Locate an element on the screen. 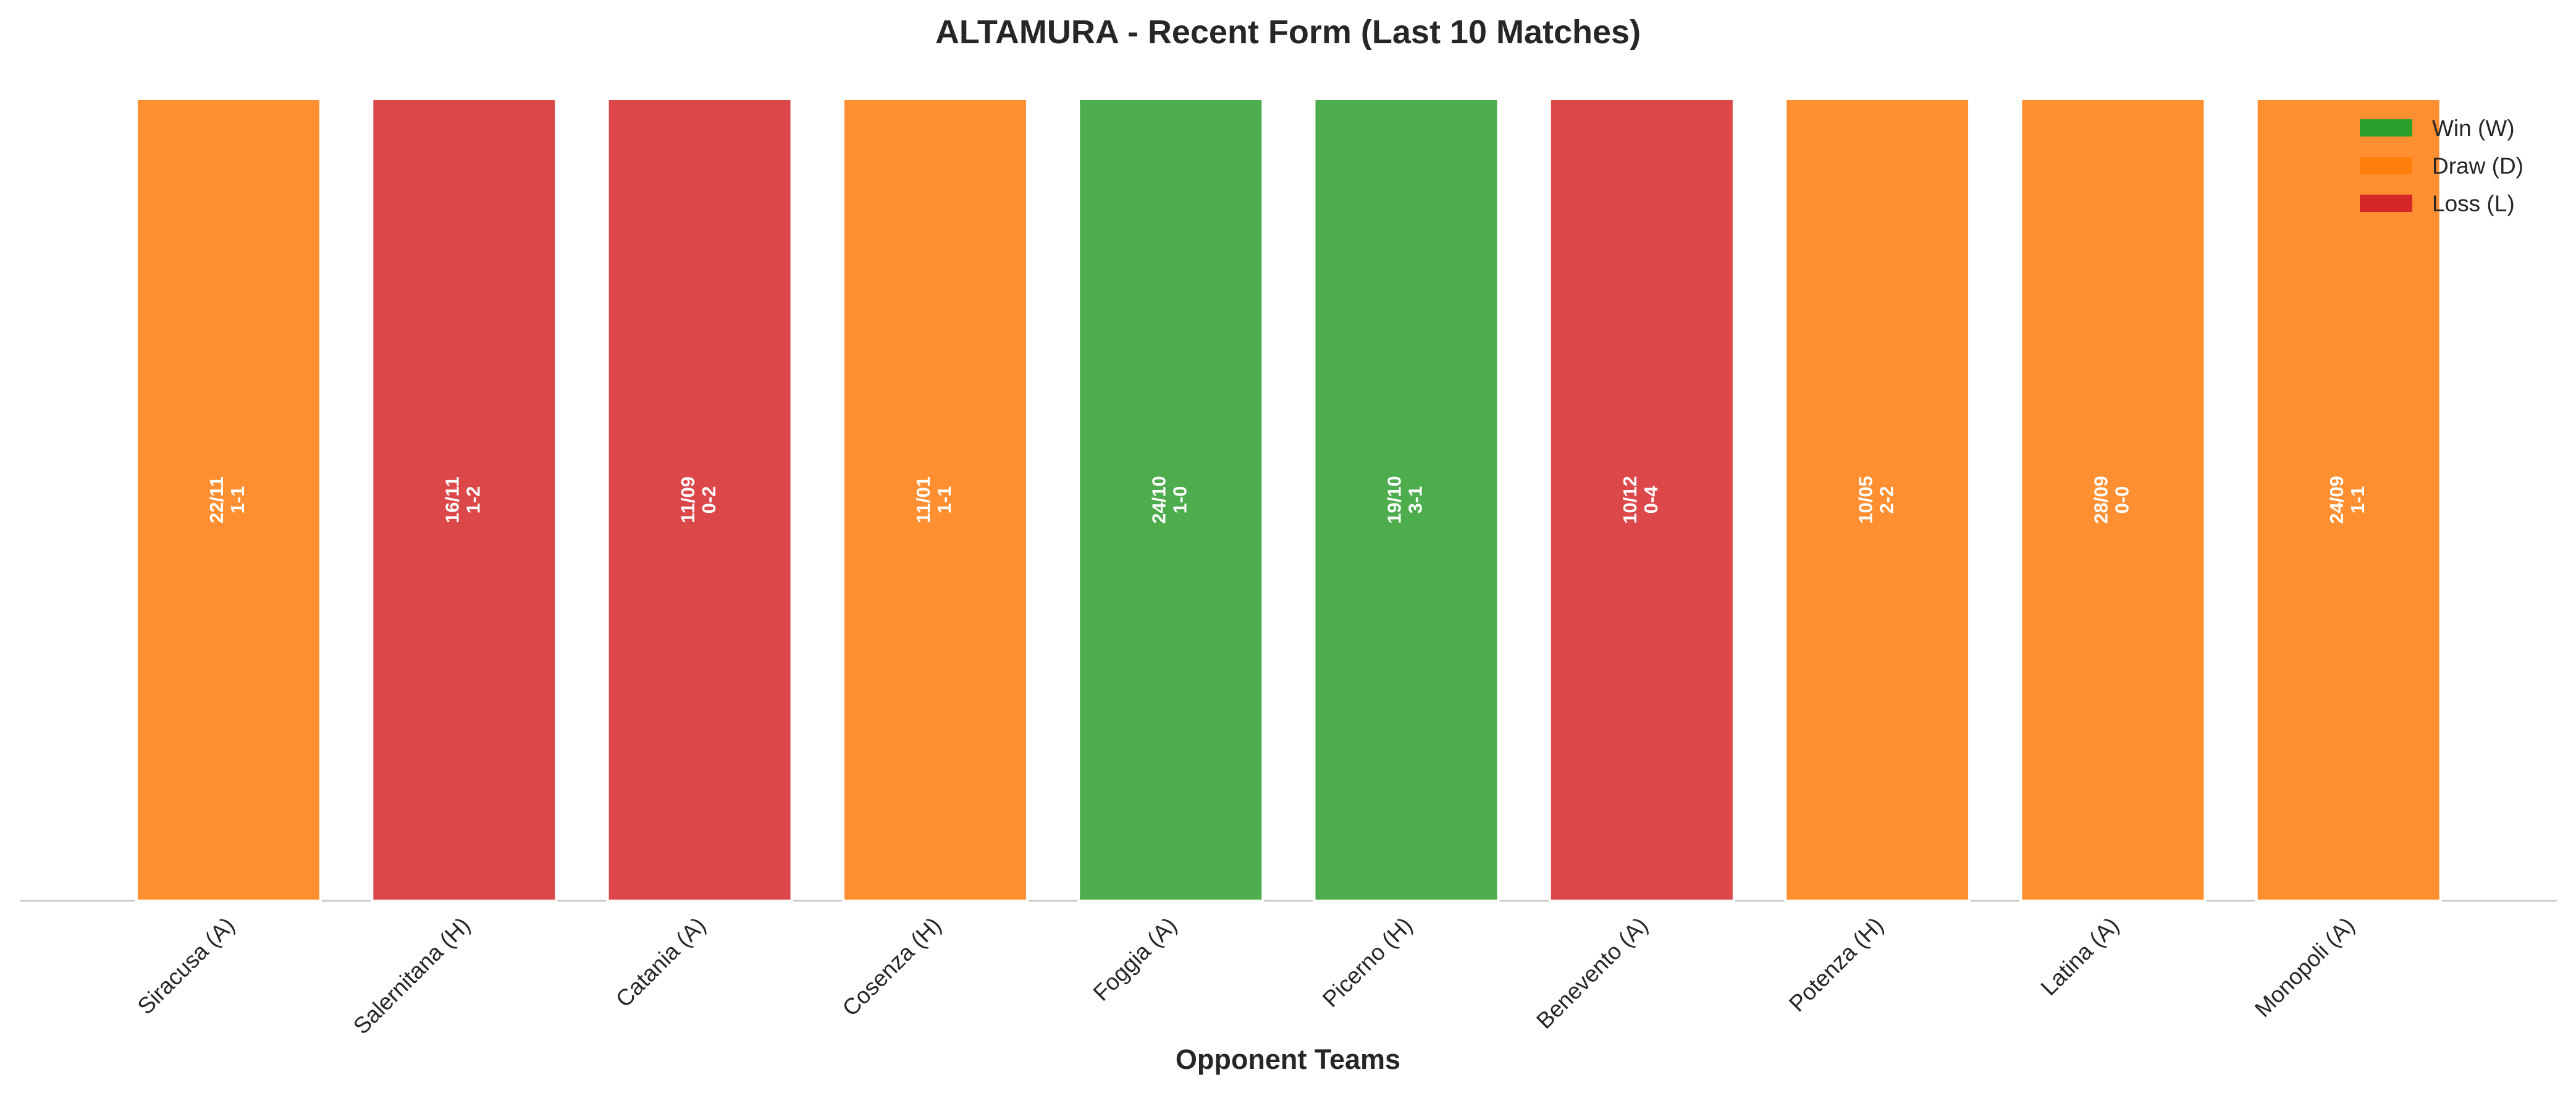 This screenshot has width=2576, height=1093. bar-date: 22/11 is located at coordinates (216, 500).